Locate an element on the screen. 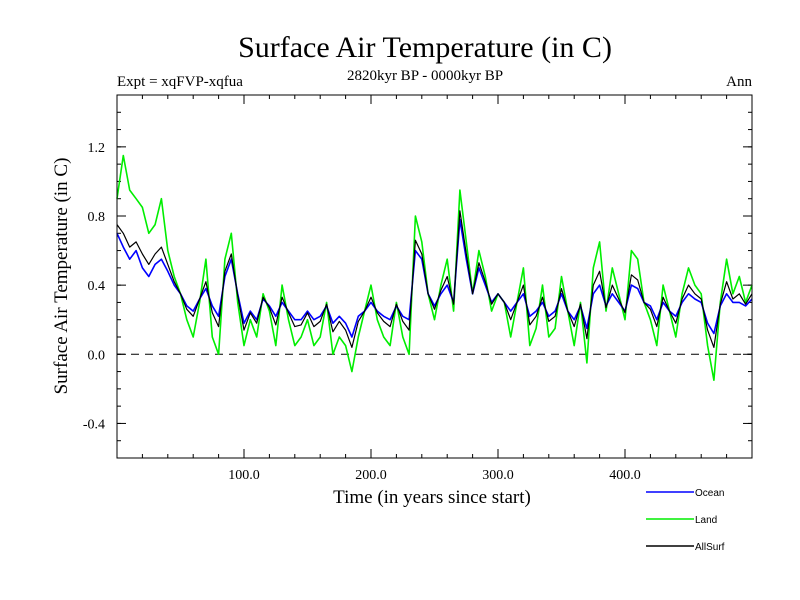 The height and width of the screenshot is (600, 800). experiment-label: Expt = xqFVP-xqfua is located at coordinates (180, 82).